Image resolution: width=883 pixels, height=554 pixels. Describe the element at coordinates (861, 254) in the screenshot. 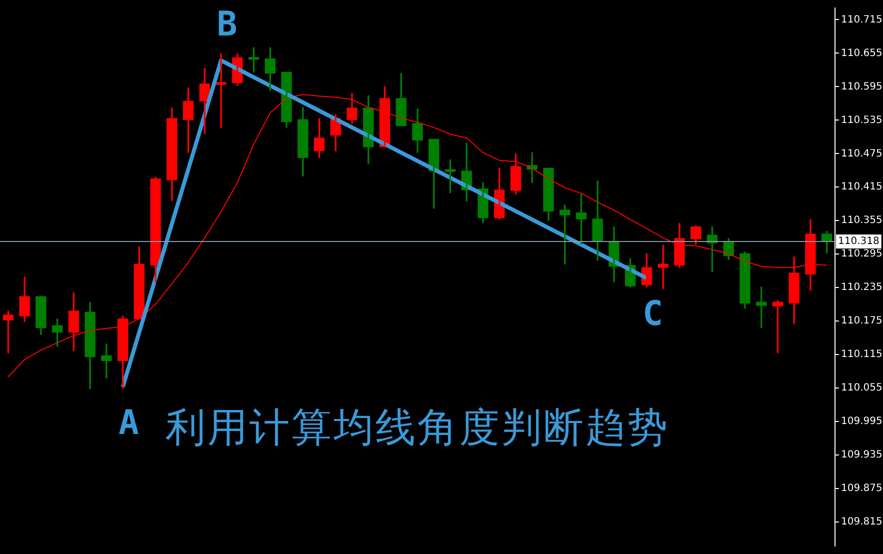

I see `y-tick-label: 110.295` at that location.